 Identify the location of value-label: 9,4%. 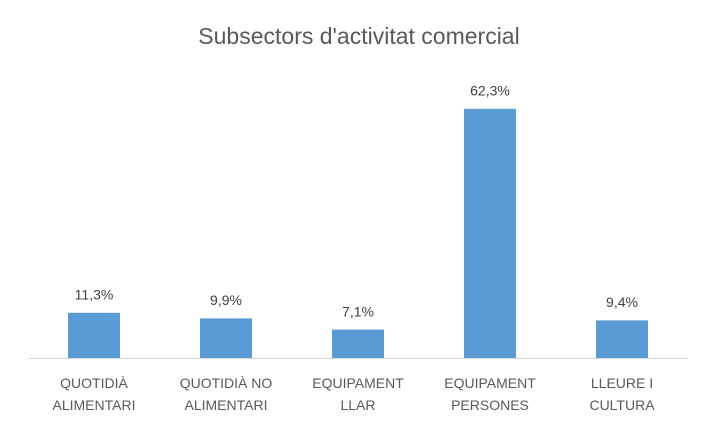
(622, 302).